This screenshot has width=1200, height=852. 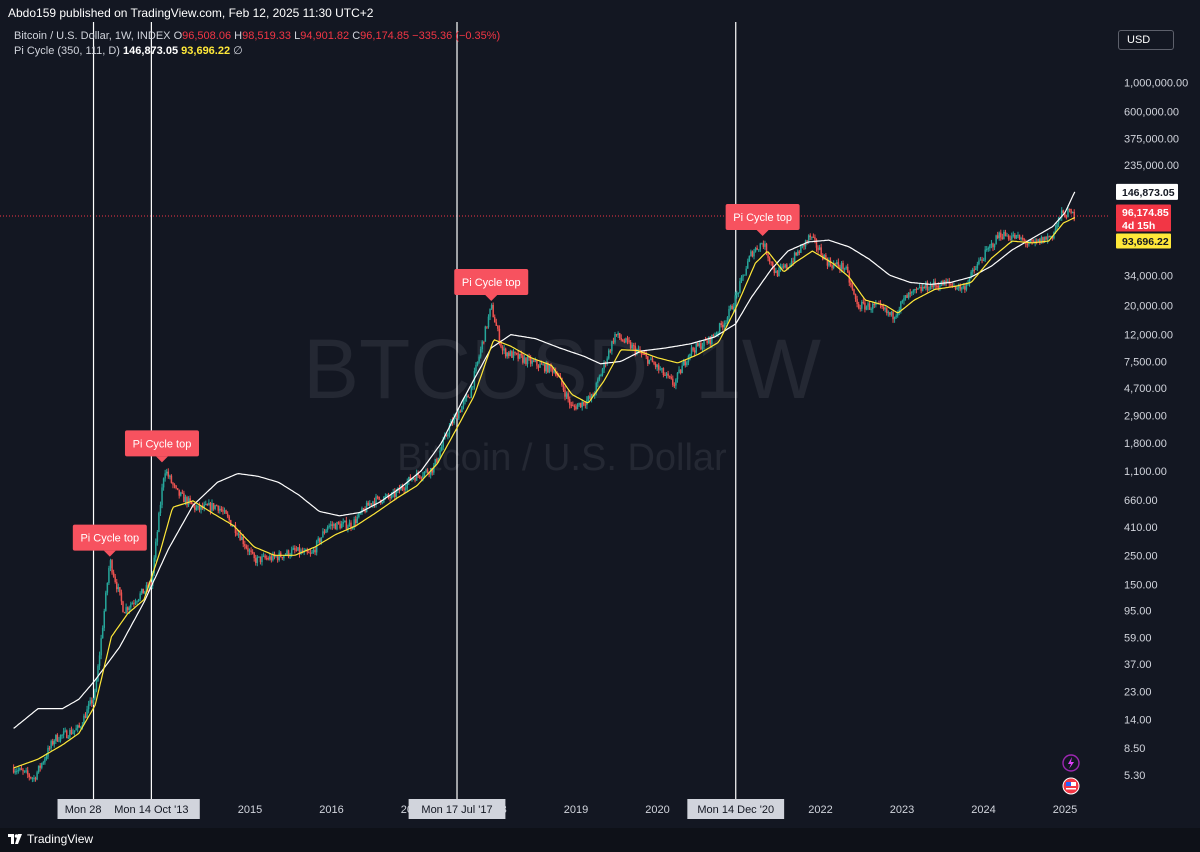 I want to click on us-flag-icon, so click(x=1071, y=786).